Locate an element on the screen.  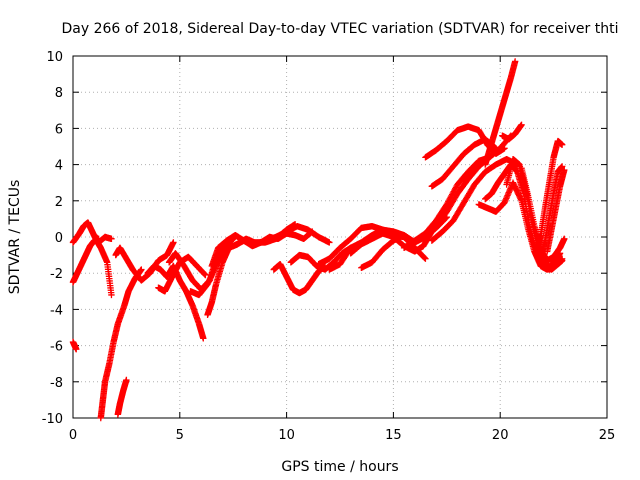
y-tick-label: -4 is located at coordinates (56, 310).